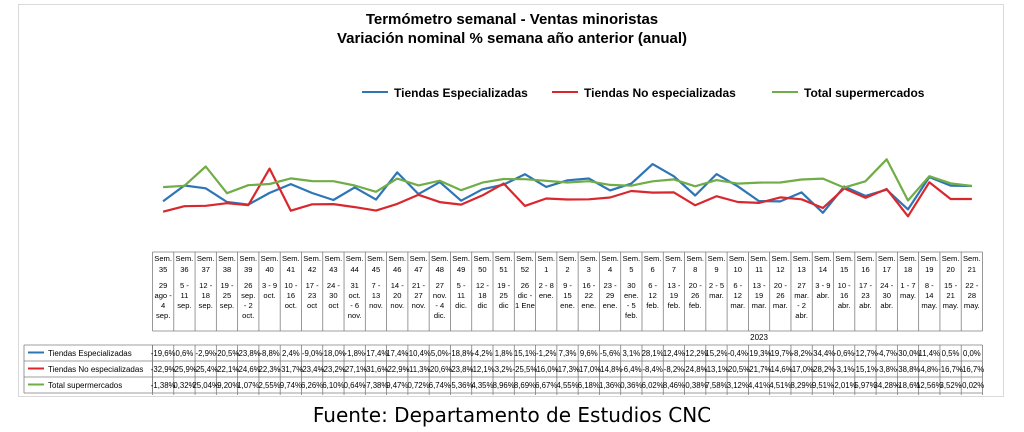 The image size is (1024, 432). What do you see at coordinates (652, 369) in the screenshot?
I see `data-label: -8,4%` at bounding box center [652, 369].